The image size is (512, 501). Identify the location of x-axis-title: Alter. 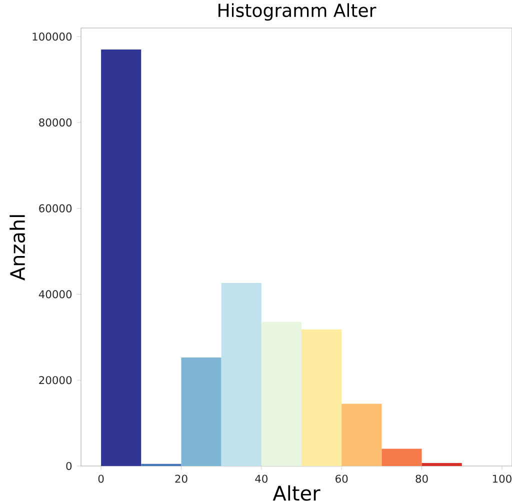
(296, 493).